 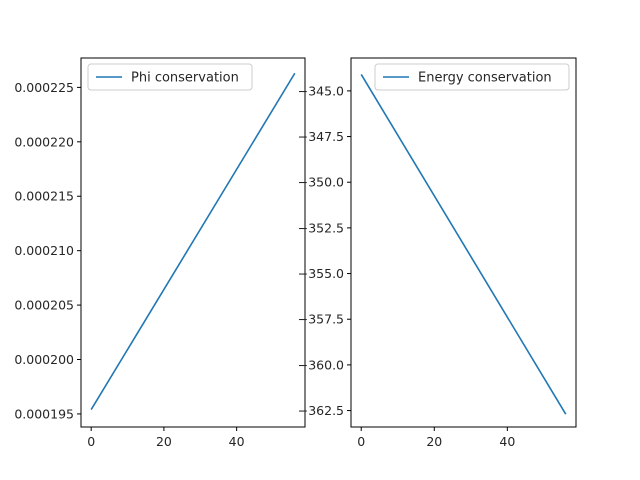 What do you see at coordinates (44, 87) in the screenshot?
I see `y-tick-label: 0.000225` at bounding box center [44, 87].